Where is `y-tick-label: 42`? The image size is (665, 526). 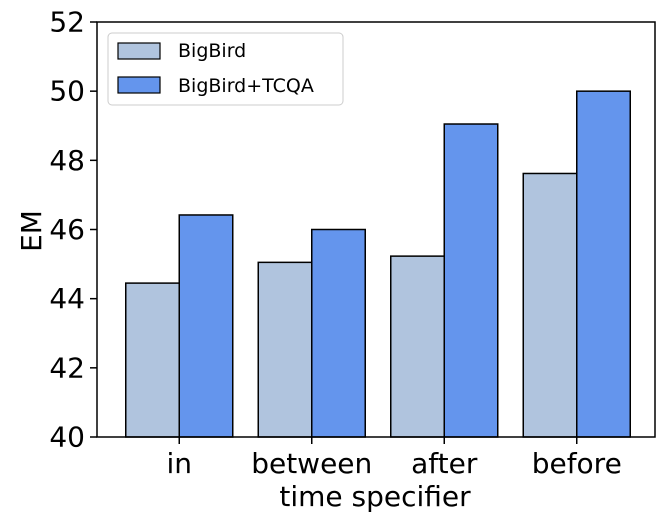
y-tick-label: 42 is located at coordinates (67, 367).